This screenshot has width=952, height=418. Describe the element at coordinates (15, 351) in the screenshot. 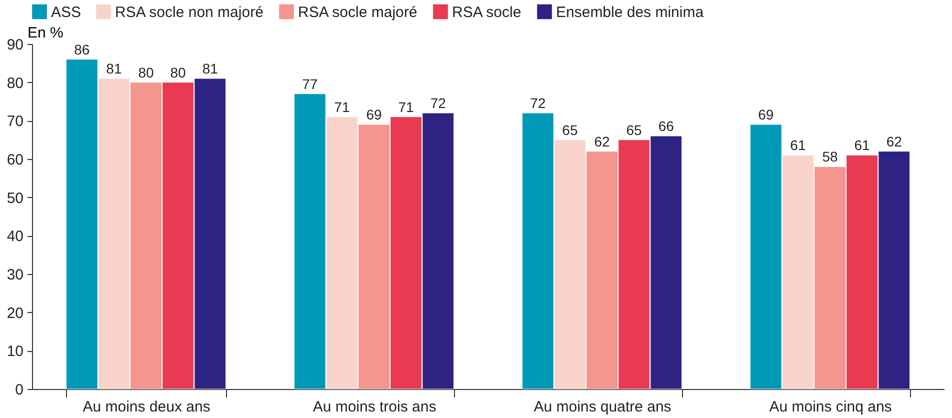

I see `y-tick-label: 10` at that location.